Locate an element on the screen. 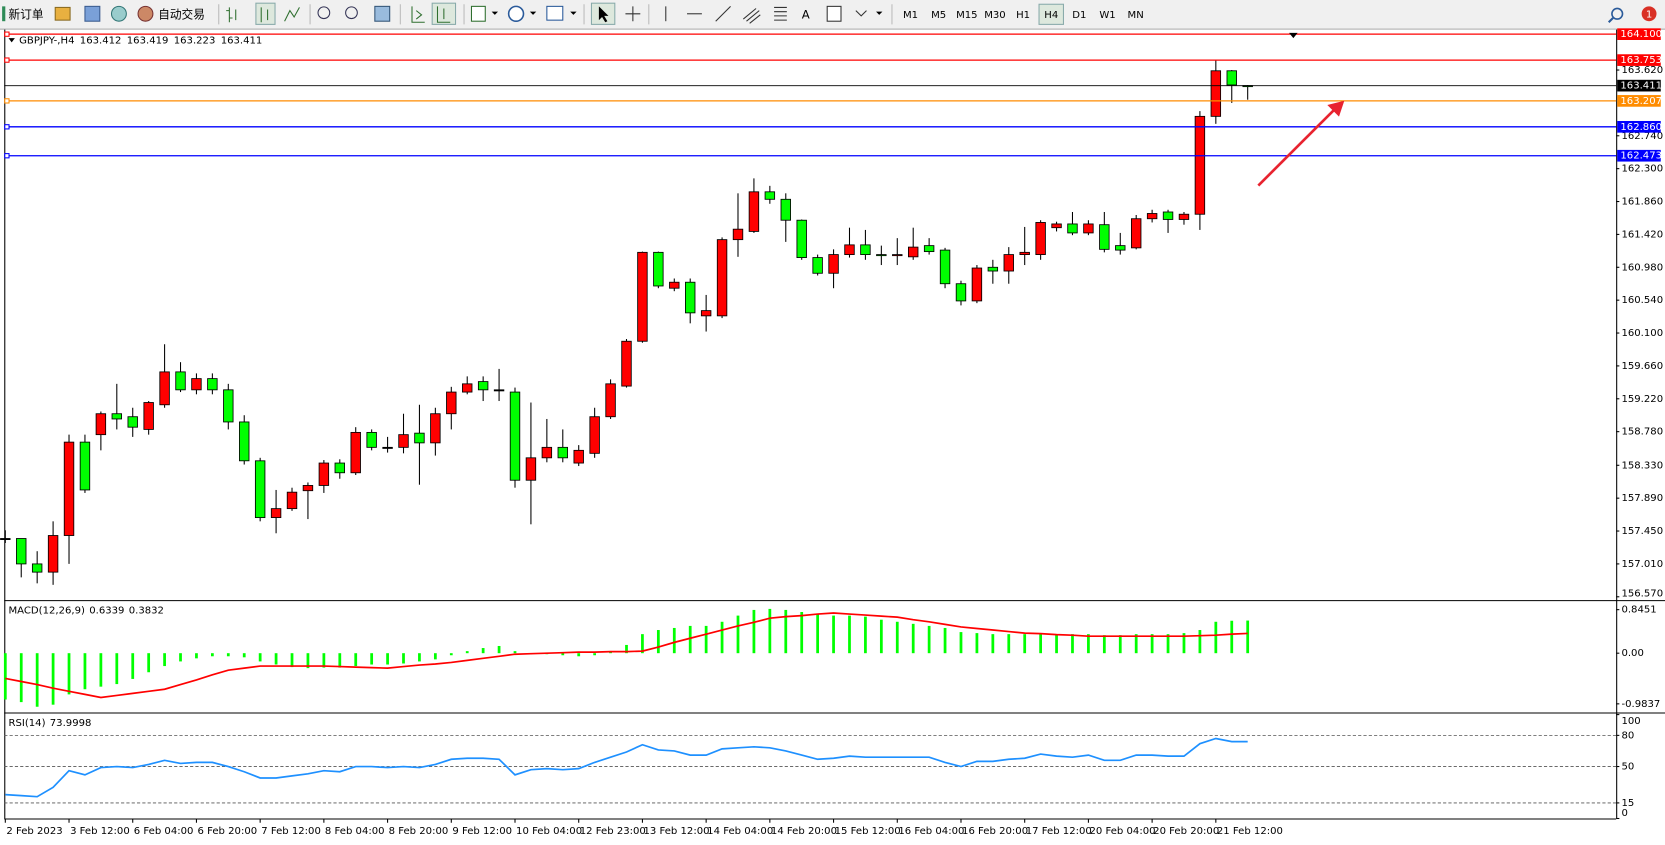  icon-bar-chart is located at coordinates (231, 15).